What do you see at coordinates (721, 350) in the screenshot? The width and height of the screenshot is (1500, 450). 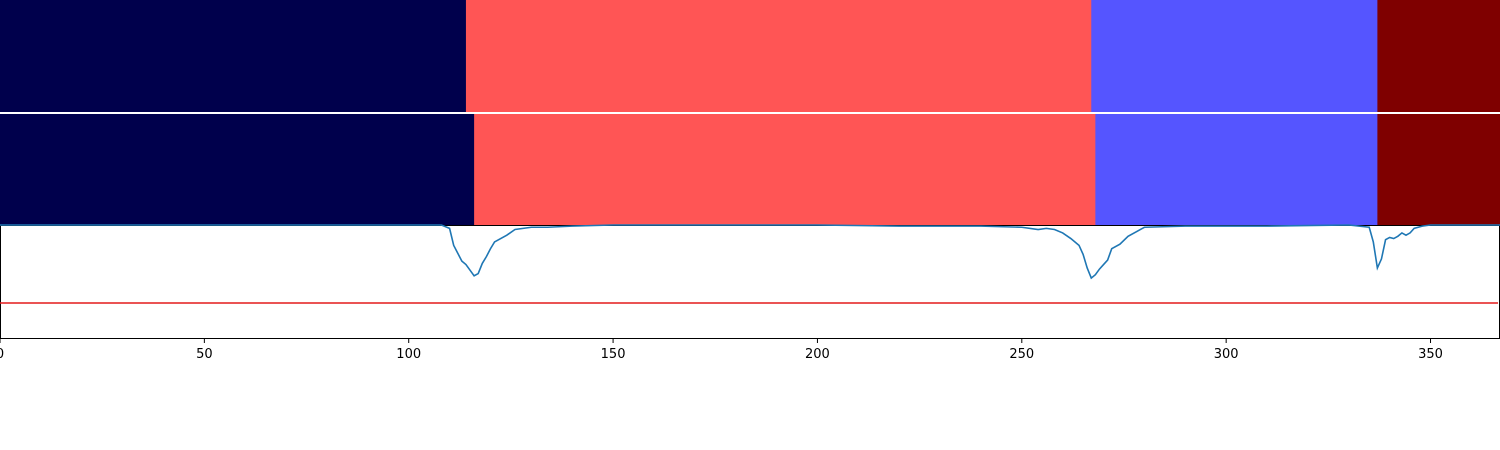 I see `x-axis: 0 50 100 150 200 250 300 350` at bounding box center [721, 350].